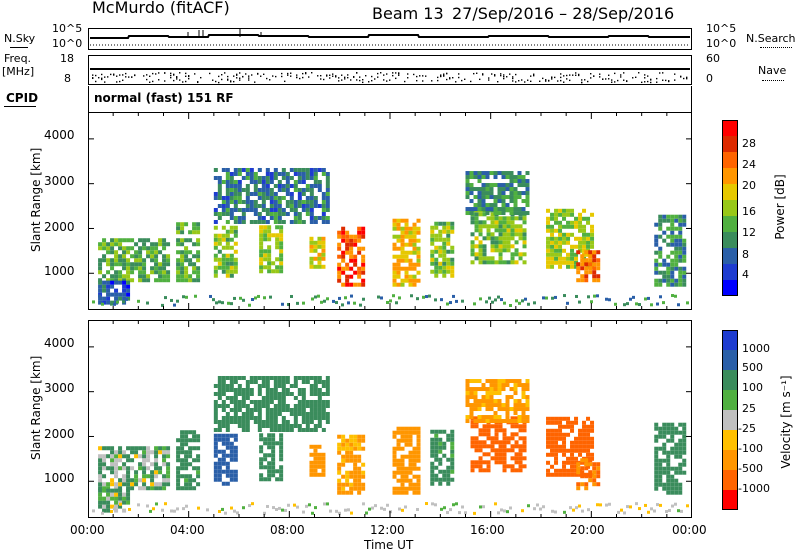  What do you see at coordinates (730, 420) in the screenshot?
I see `colorbar-frame` at bounding box center [730, 420].